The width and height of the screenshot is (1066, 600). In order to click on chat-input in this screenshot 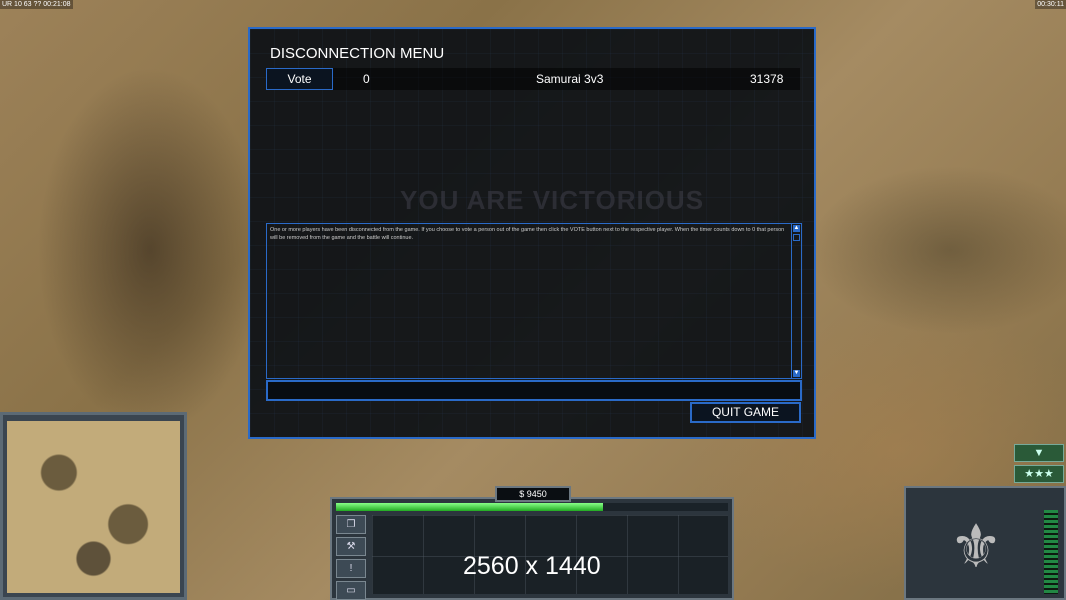, I will do `click(534, 390)`.